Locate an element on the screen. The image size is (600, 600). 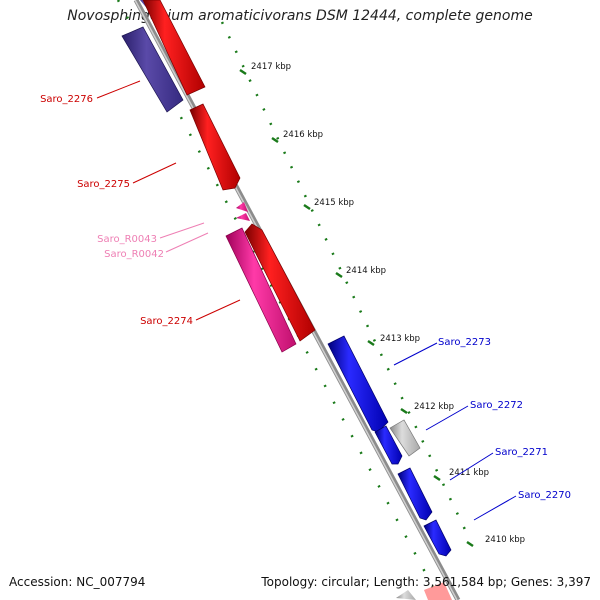
gene-feature-upstream is located at coordinates (174, 48).